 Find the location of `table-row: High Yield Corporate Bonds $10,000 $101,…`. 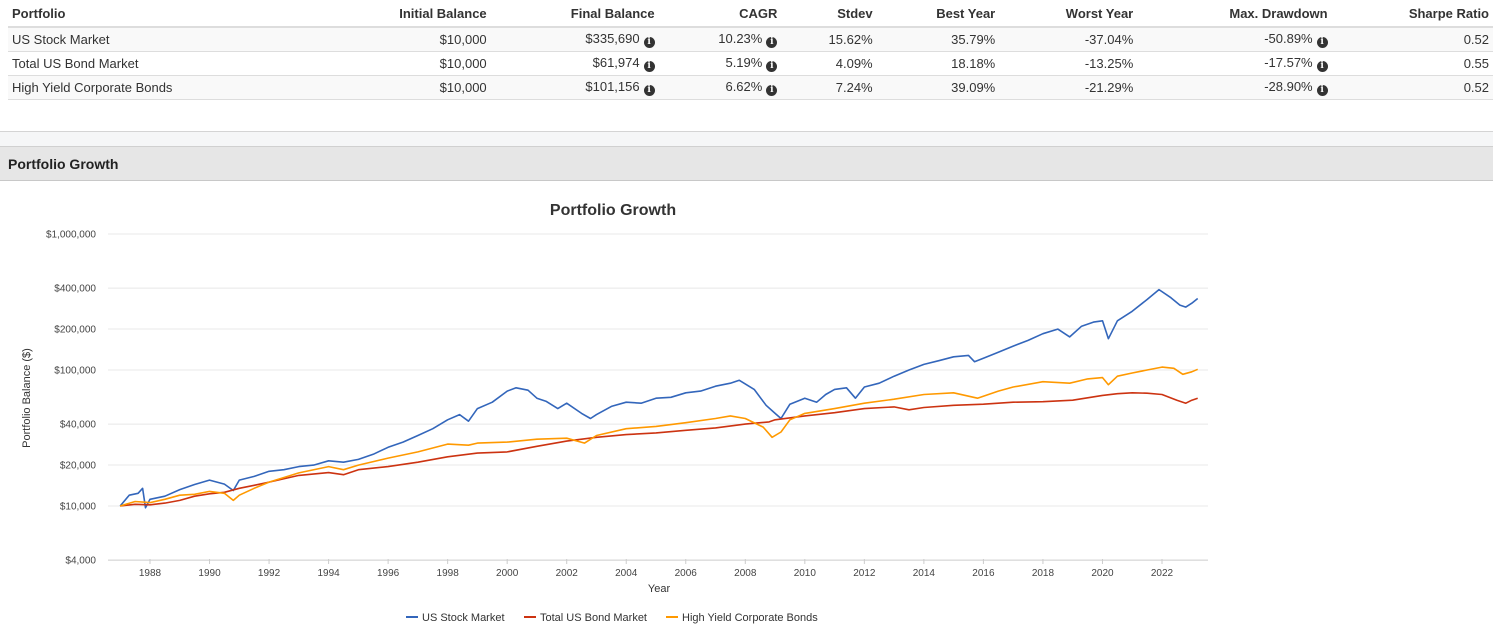

table-row: High Yield Corporate Bonds $10,000 $101,… is located at coordinates (750, 87).